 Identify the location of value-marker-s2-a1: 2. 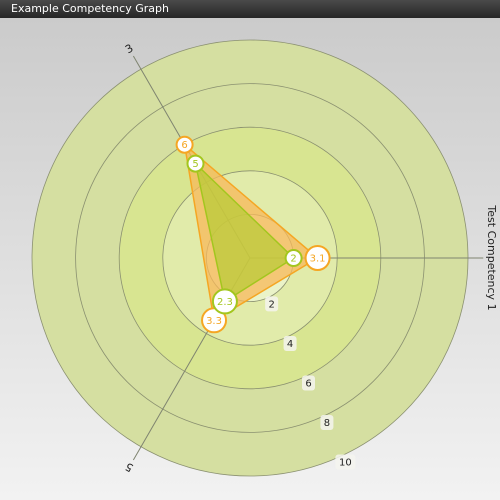
(293, 258).